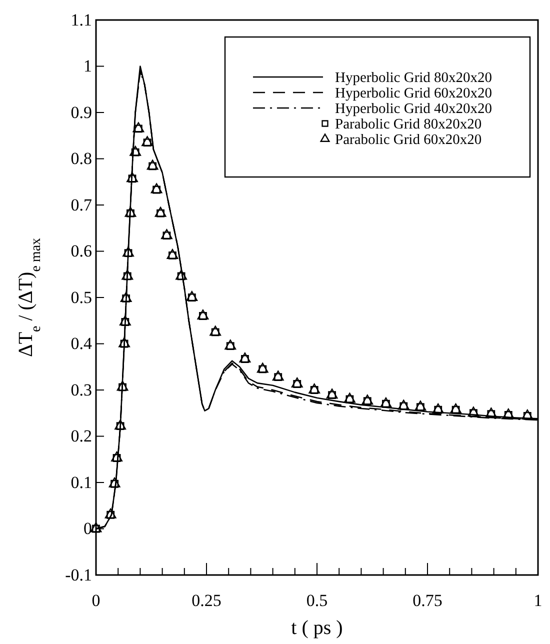 The height and width of the screenshot is (644, 550). Describe the element at coordinates (81, 20) in the screenshot. I see `y-tick-label: 1.1` at that location.